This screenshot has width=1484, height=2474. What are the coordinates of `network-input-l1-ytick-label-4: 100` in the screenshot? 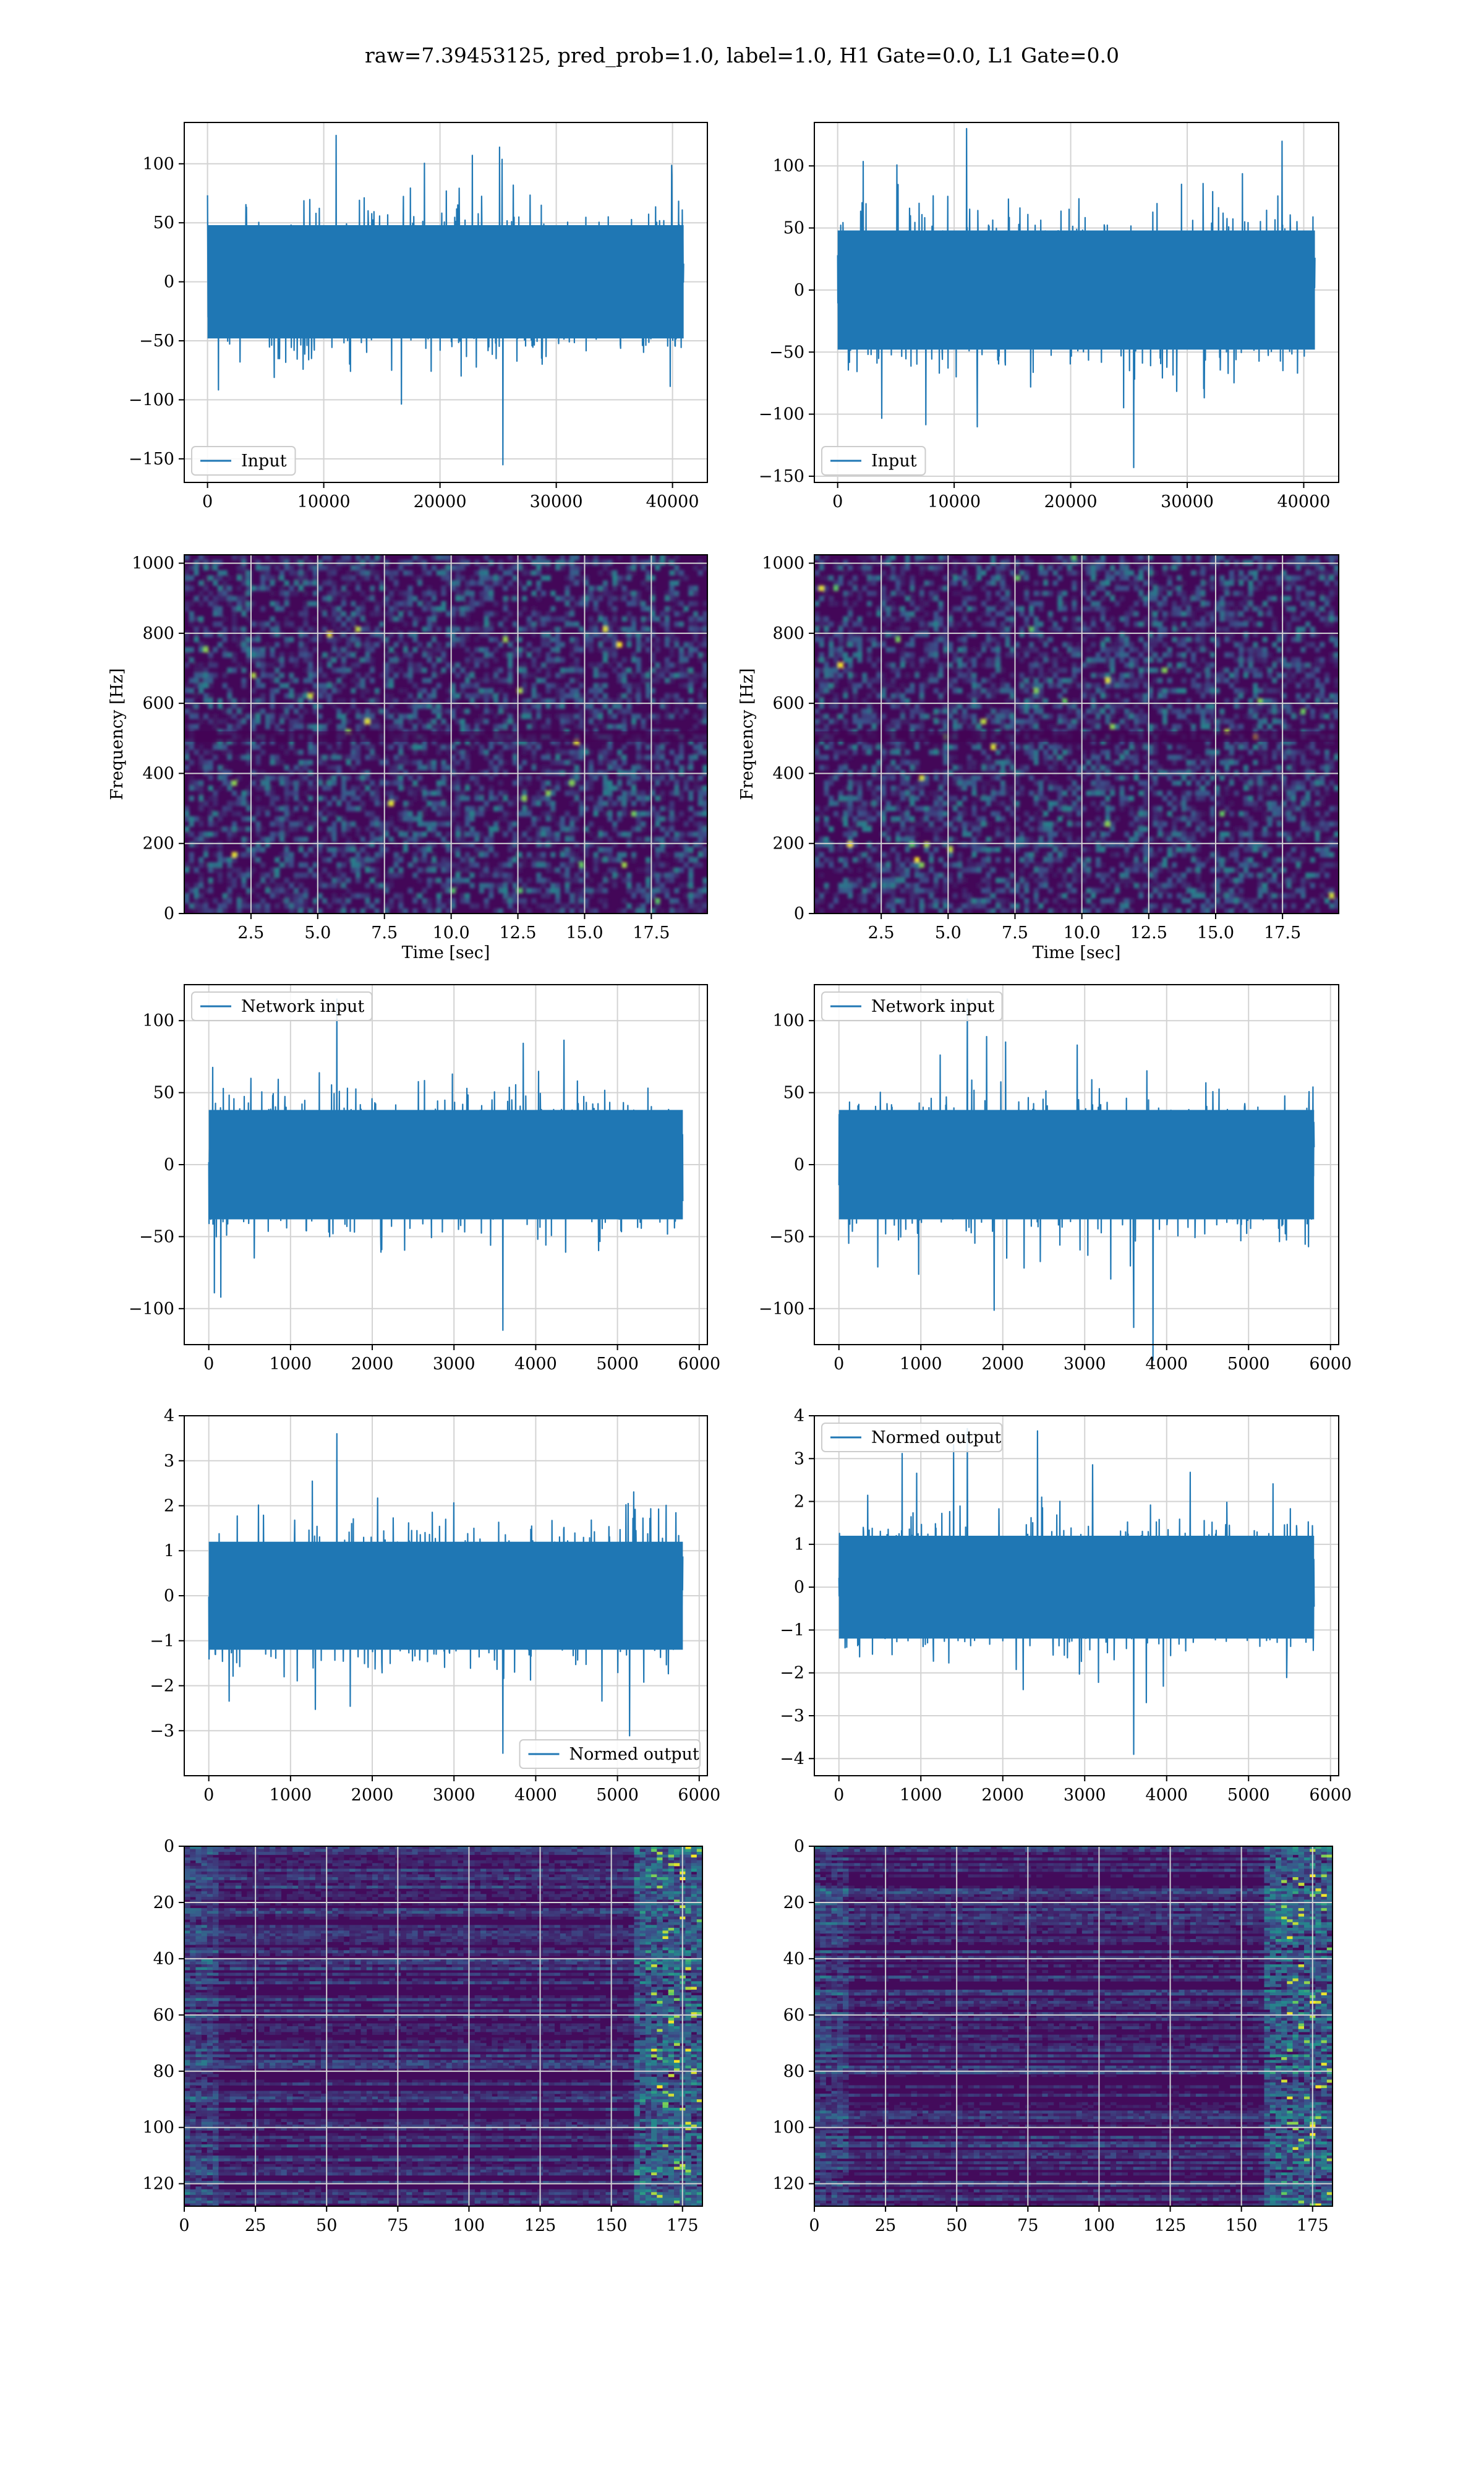 It's located at (788, 1021).